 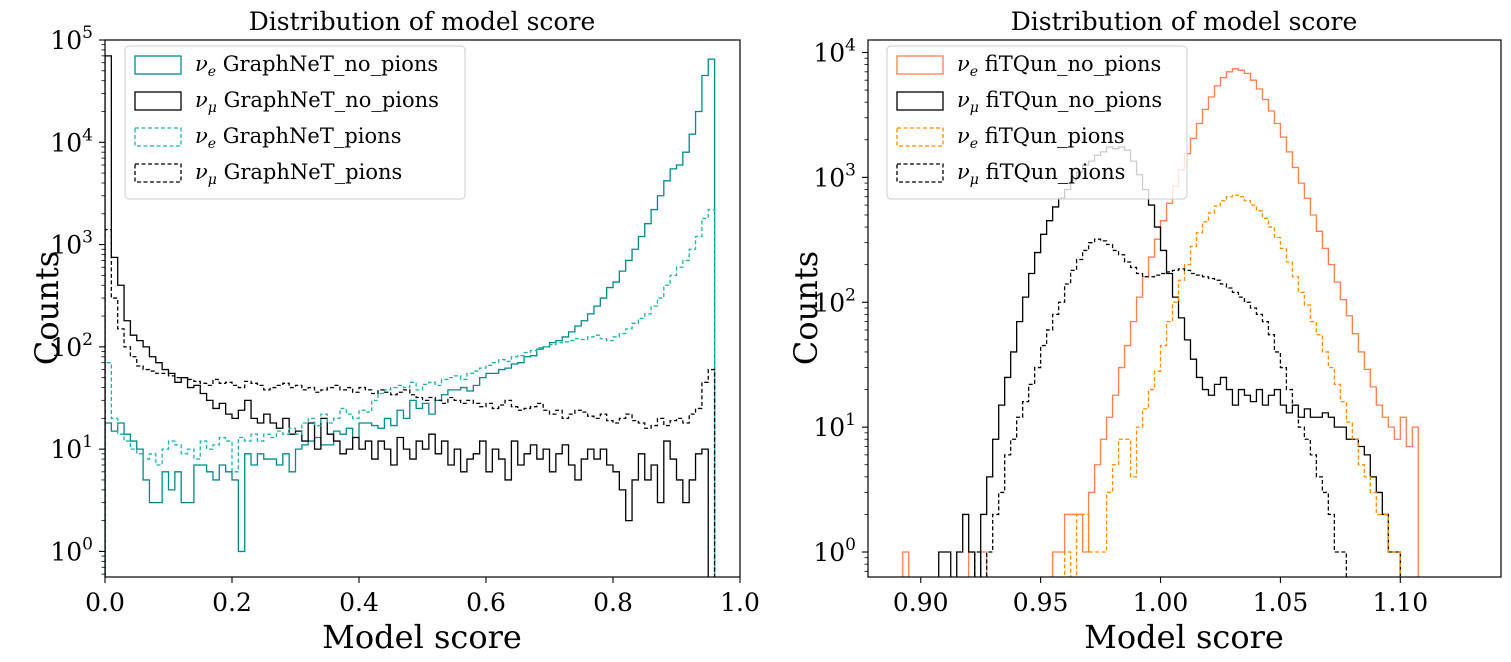 I want to click on chart-right-x-ticks: 0.90 0.95 1.00 1.05 1.10, so click(x=1160, y=597).